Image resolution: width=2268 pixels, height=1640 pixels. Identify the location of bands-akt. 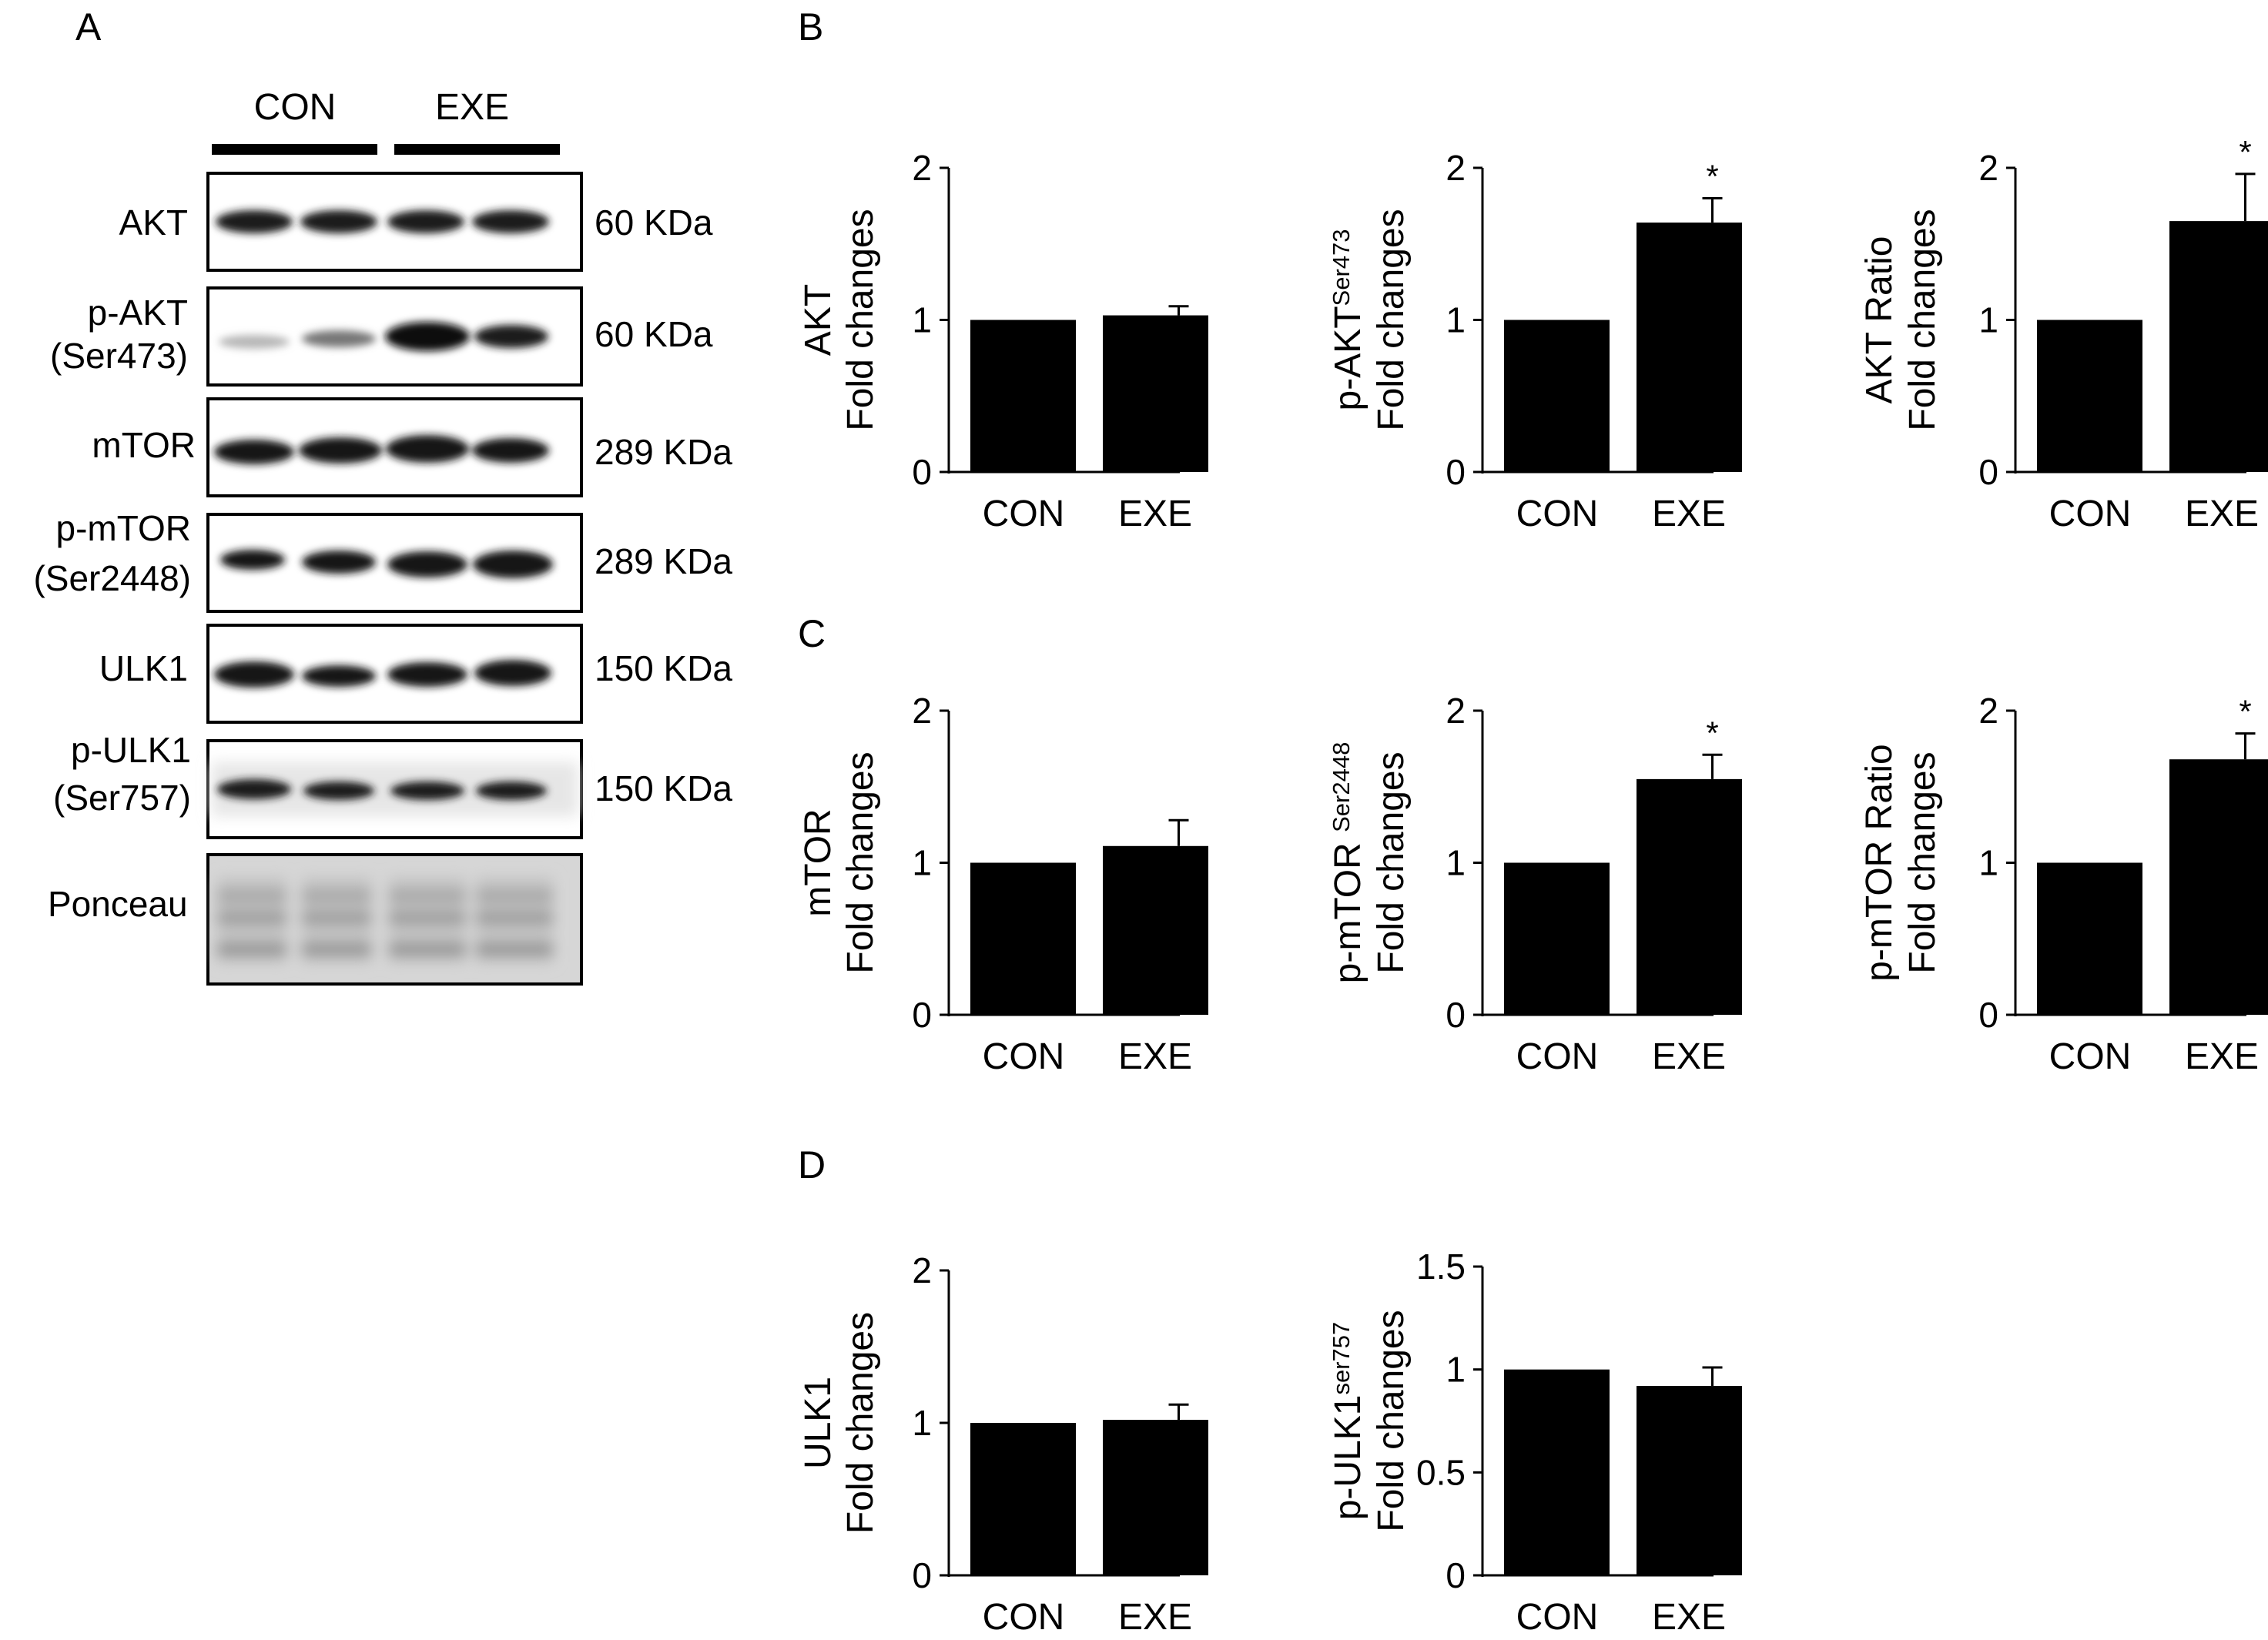
(382, 221).